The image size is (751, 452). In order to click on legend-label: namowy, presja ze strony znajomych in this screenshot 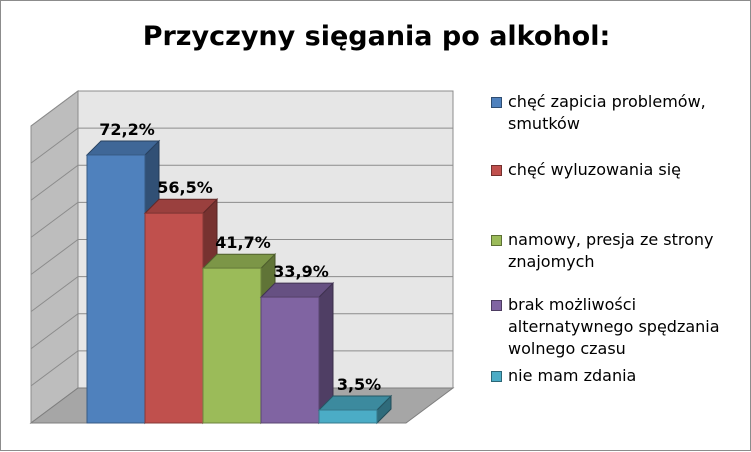, I will do `click(611, 250)`.